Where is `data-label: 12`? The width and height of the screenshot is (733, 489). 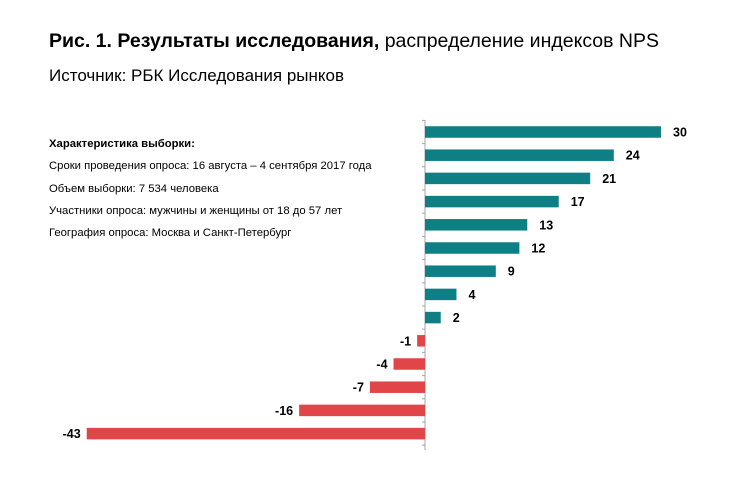
data-label: 12 is located at coordinates (538, 249).